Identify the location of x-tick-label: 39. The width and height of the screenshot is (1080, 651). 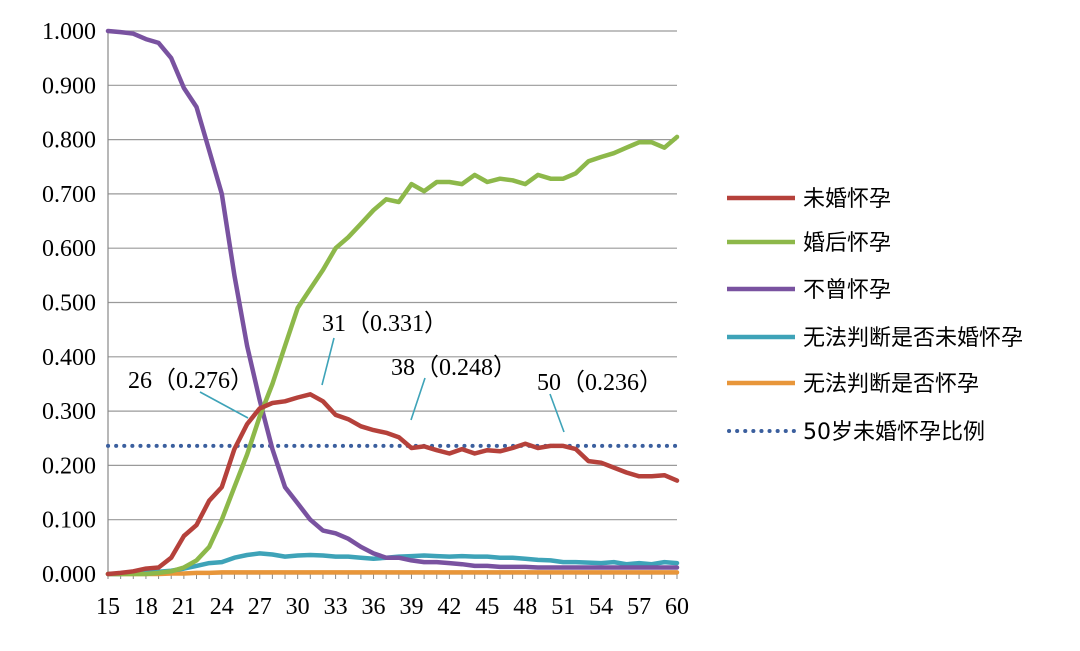
(411, 607).